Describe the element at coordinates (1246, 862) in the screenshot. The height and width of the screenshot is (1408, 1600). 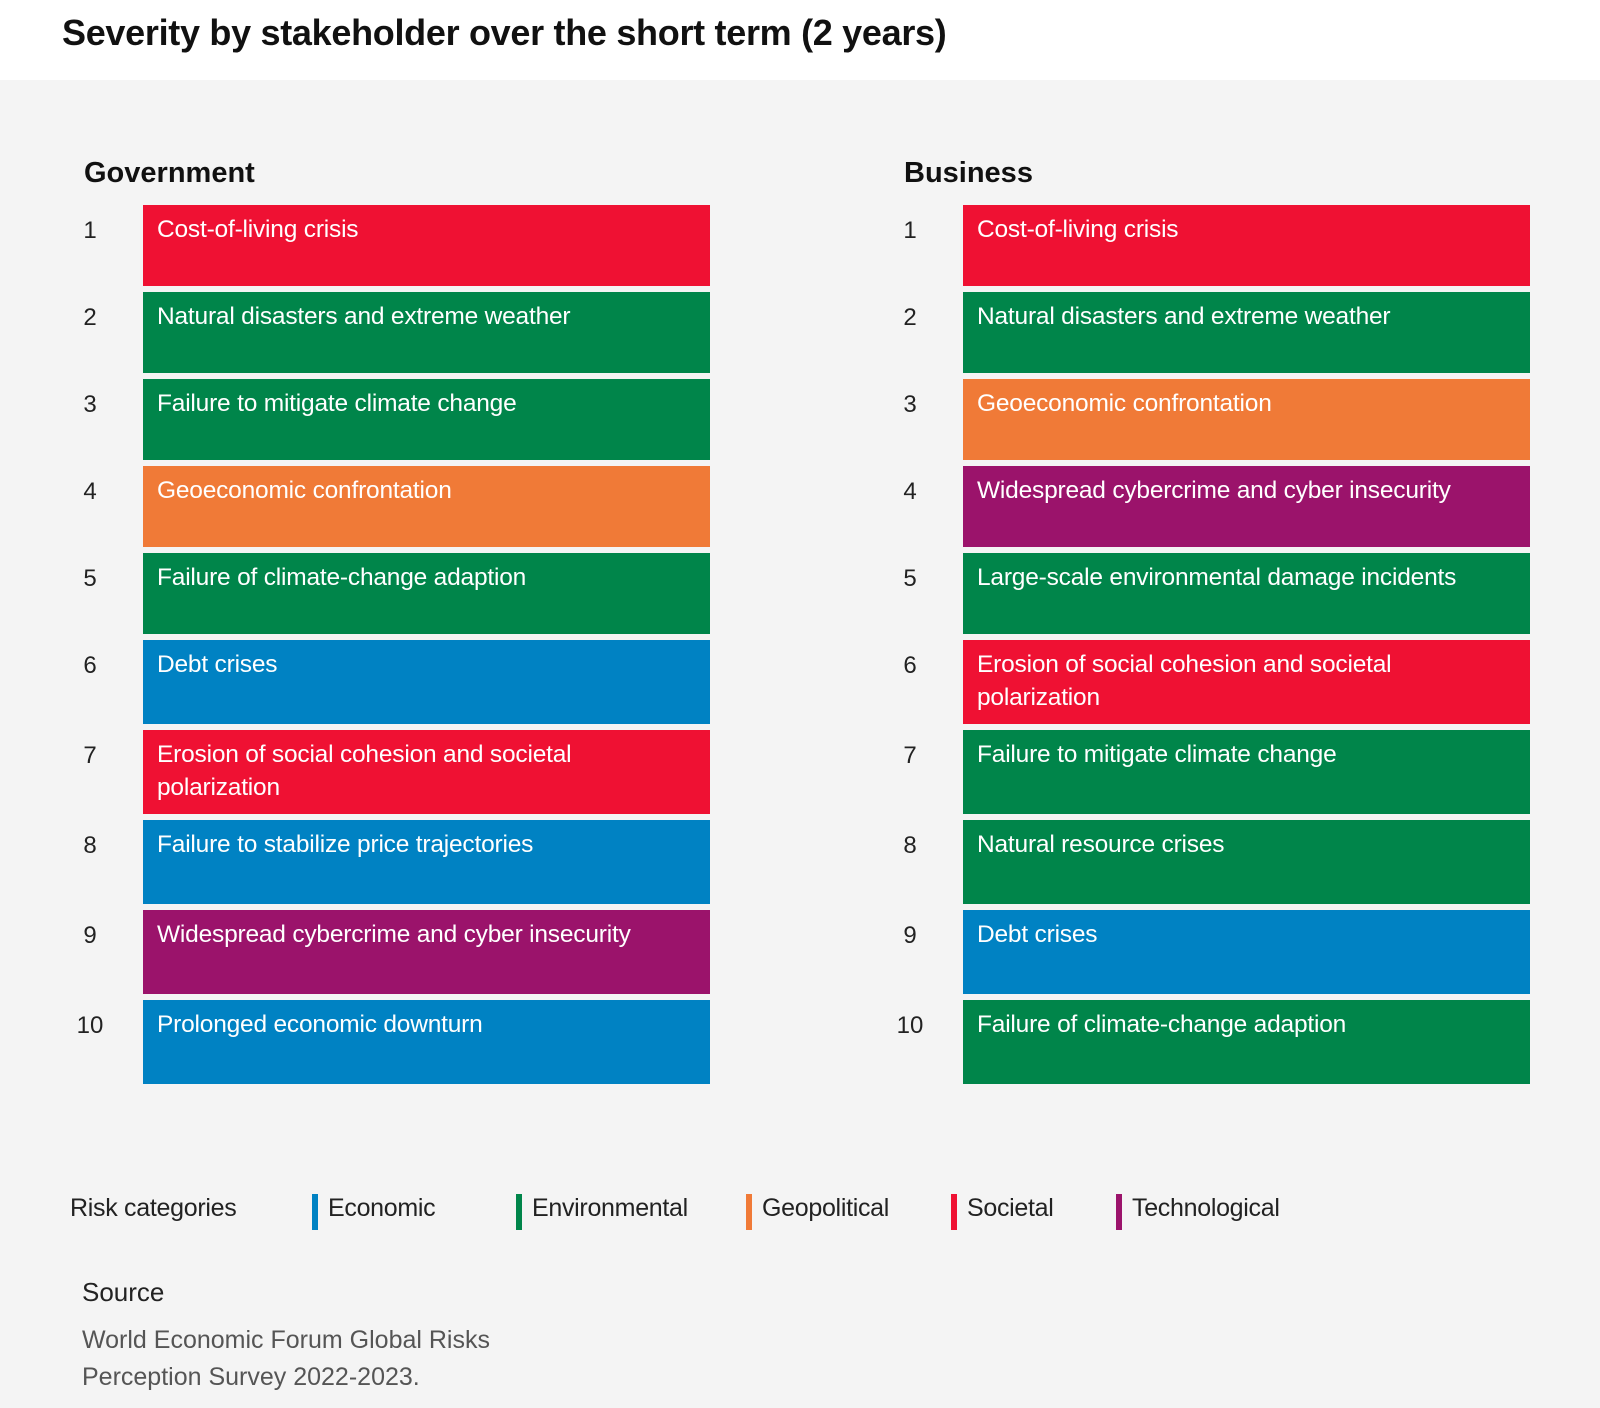
I see `risk-bar: Natural resource crises` at that location.